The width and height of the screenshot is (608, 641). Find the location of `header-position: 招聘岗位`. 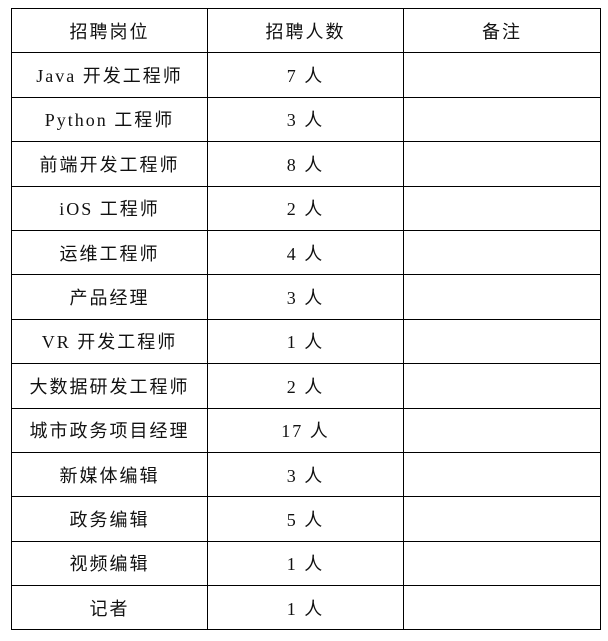

header-position: 招聘岗位 is located at coordinates (109, 30).